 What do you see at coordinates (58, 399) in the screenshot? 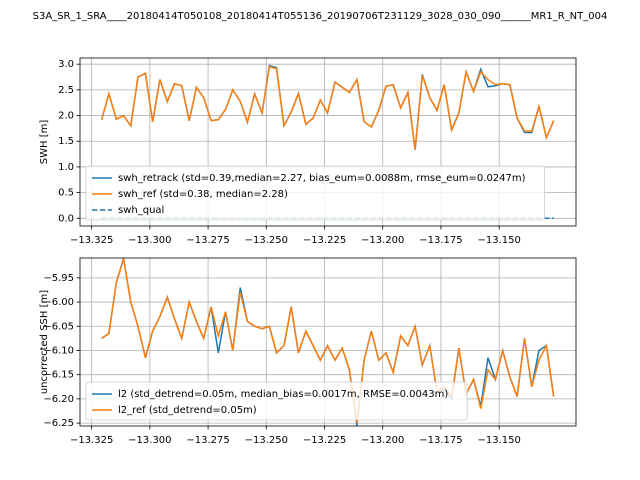
I see `y-tick-label: −6.20` at bounding box center [58, 399].